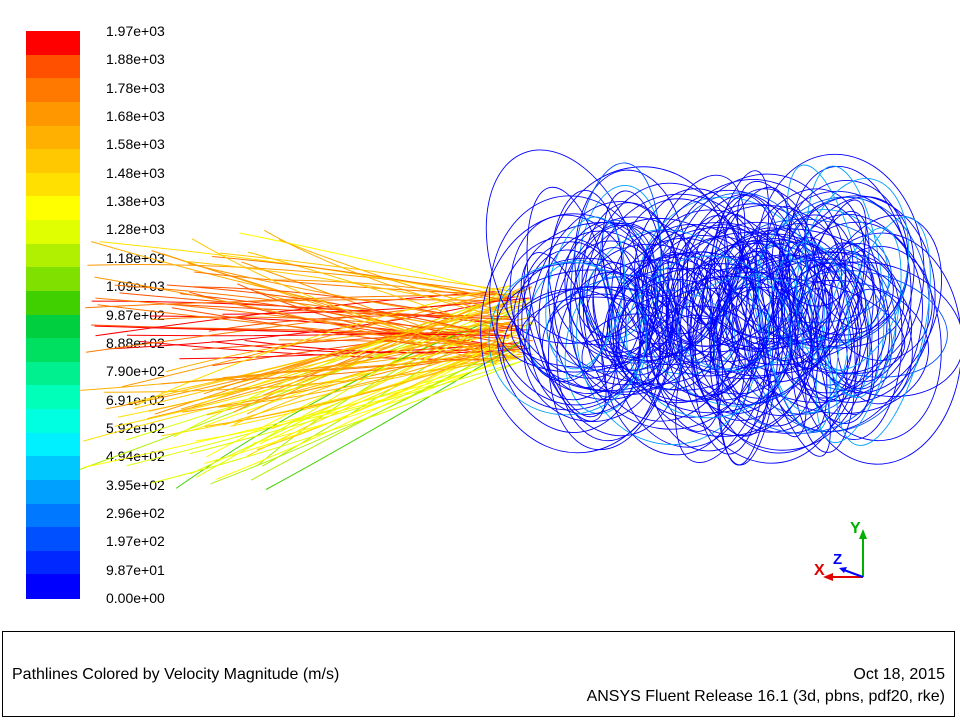 This screenshot has height=720, width=960. I want to click on color-legend-label: 6.91e+02, so click(135, 399).